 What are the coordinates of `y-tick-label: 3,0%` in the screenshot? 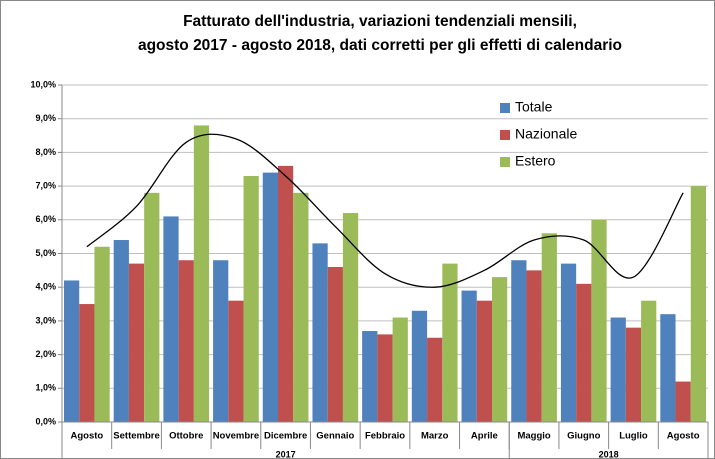 It's located at (45, 320).